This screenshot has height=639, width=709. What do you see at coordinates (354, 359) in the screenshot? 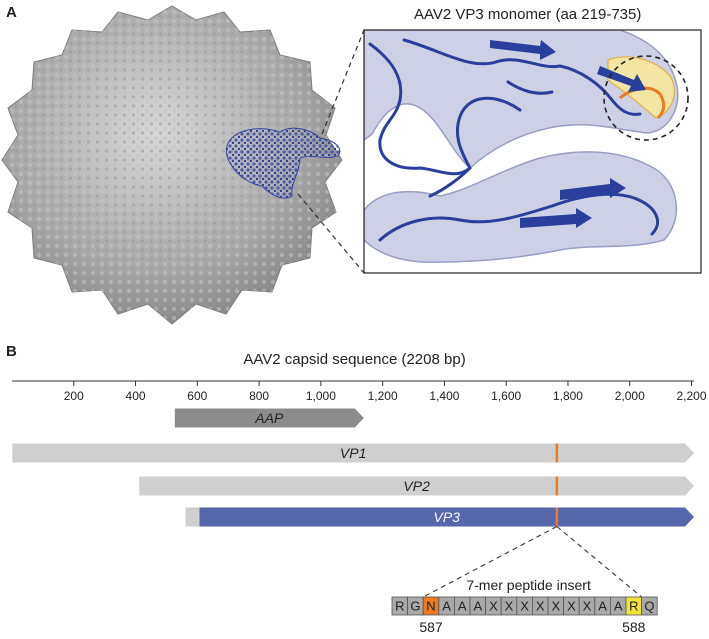
I see `sequence-title: AAV2 capsid sequence (2208 bp)` at bounding box center [354, 359].